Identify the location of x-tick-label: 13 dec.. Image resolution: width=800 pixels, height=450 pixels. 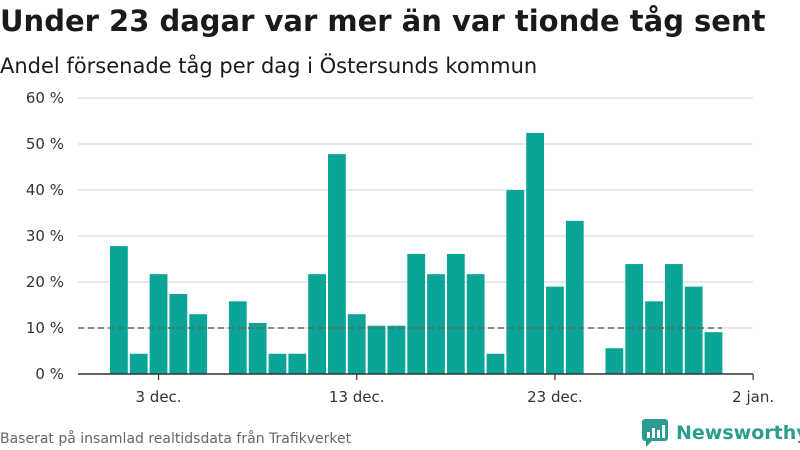
(357, 397).